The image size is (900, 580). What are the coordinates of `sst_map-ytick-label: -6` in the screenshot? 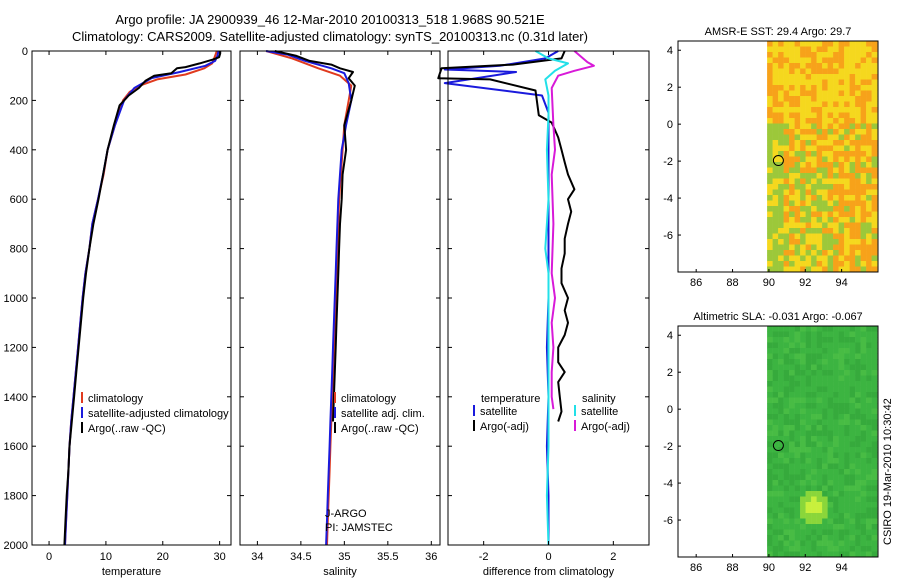 It's located at (668, 236).